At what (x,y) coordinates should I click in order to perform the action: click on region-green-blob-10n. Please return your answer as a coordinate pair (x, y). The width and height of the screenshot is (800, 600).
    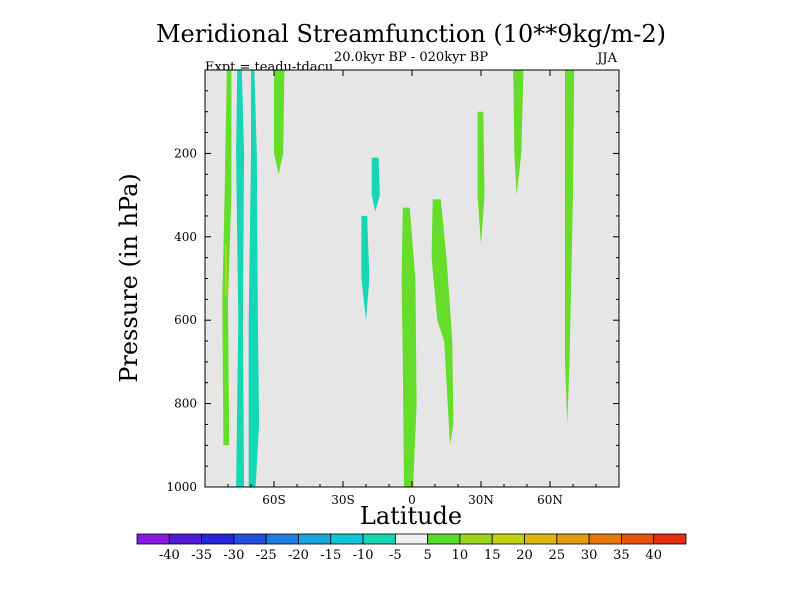
    Looking at the image, I should click on (442, 322).